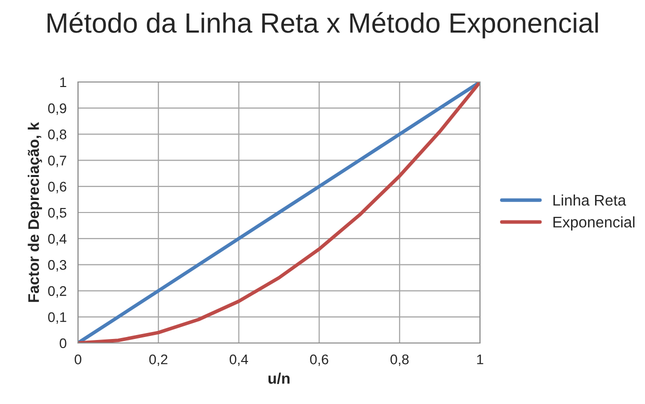  Describe the element at coordinates (57, 292) in the screenshot. I see `y-tick-label: 0,2` at that location.